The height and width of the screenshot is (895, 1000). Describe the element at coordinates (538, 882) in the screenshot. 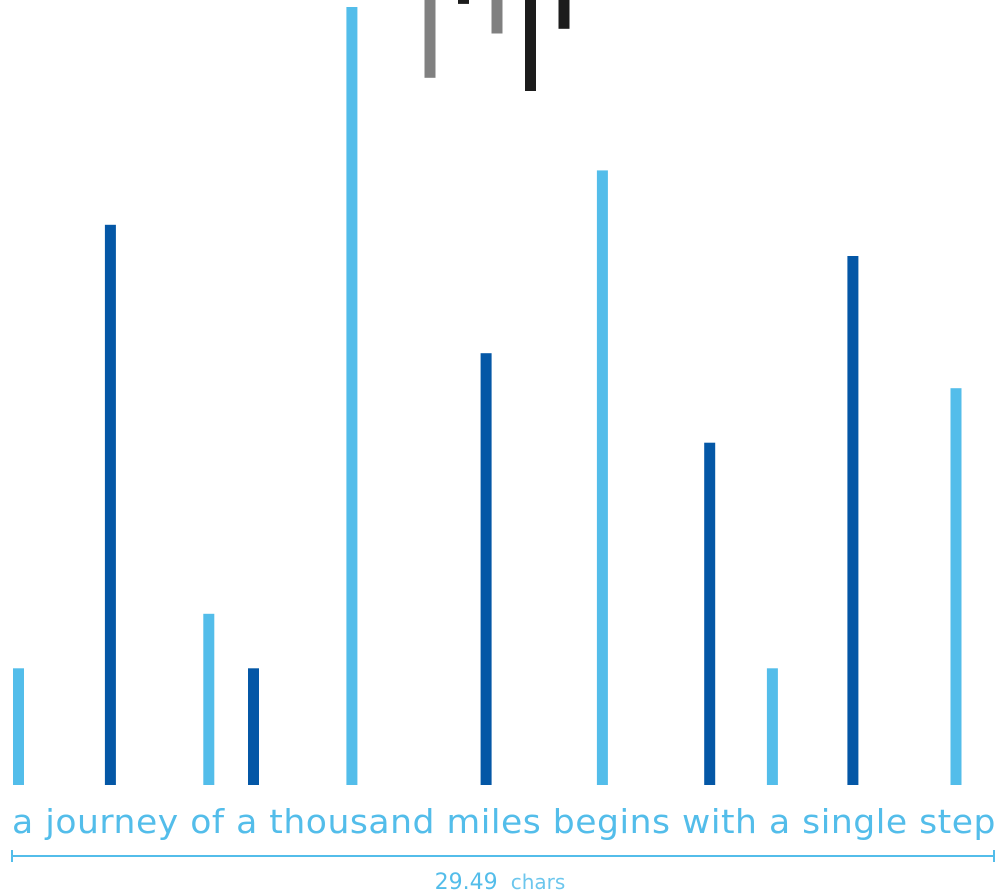

I see `measure-unit: chars` at that location.